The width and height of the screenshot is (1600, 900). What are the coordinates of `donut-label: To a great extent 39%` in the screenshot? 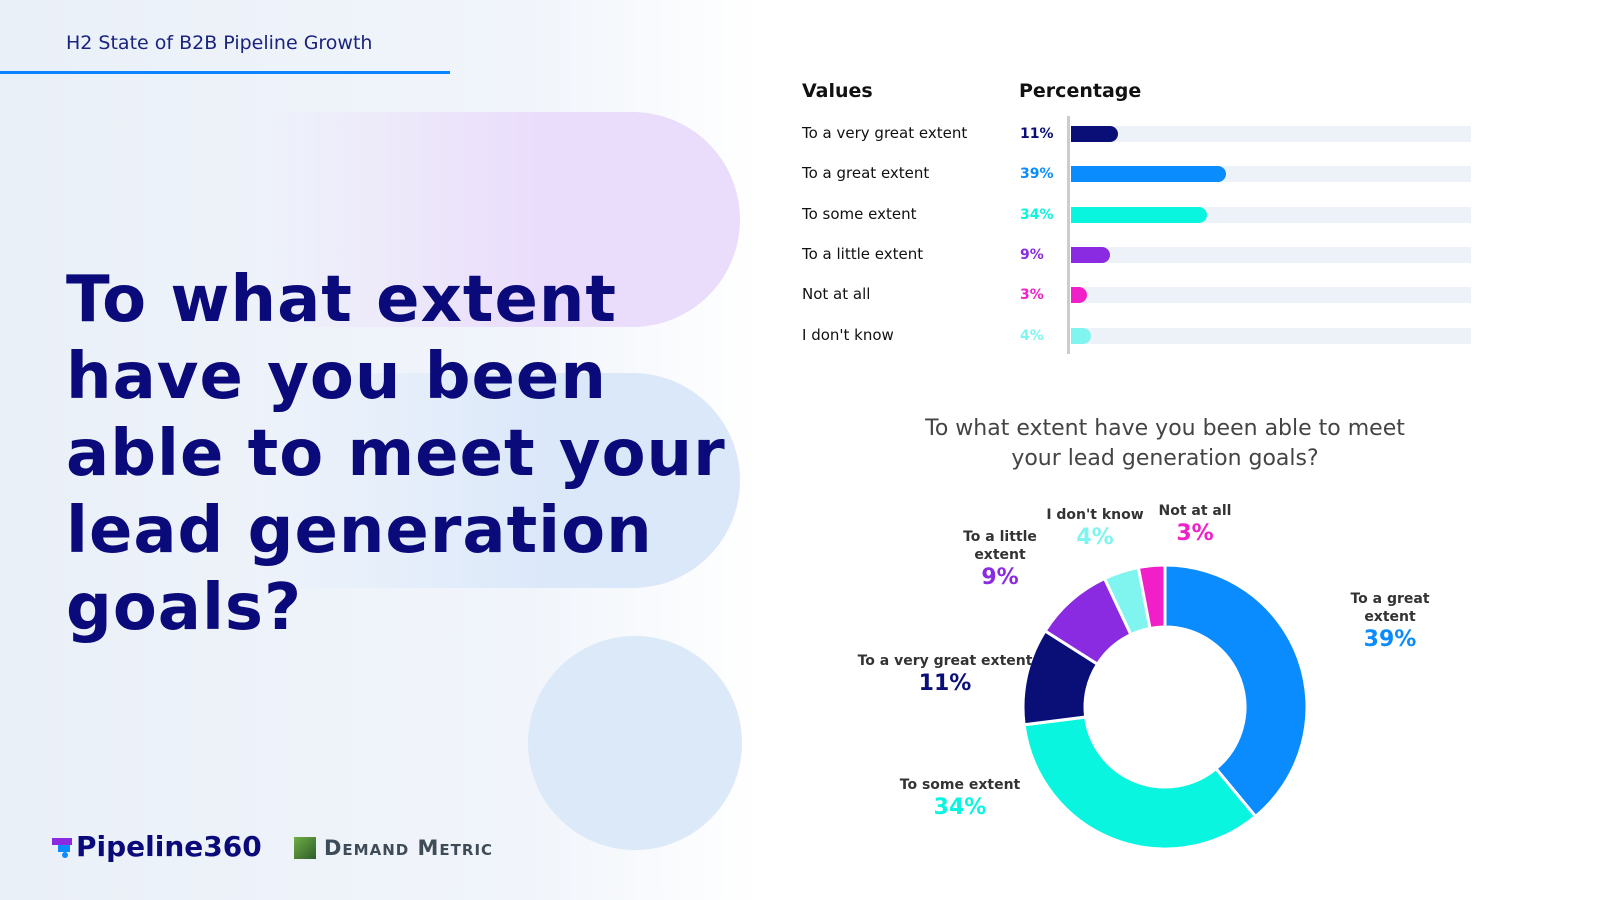 It's located at (1390, 622).